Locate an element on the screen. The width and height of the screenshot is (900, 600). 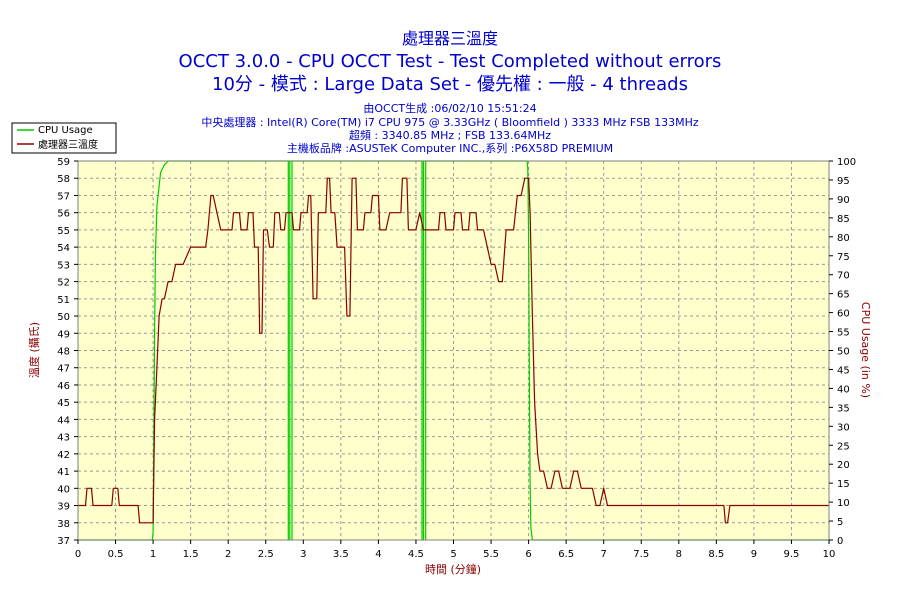
y2-tick-label: 25 is located at coordinates (843, 446).